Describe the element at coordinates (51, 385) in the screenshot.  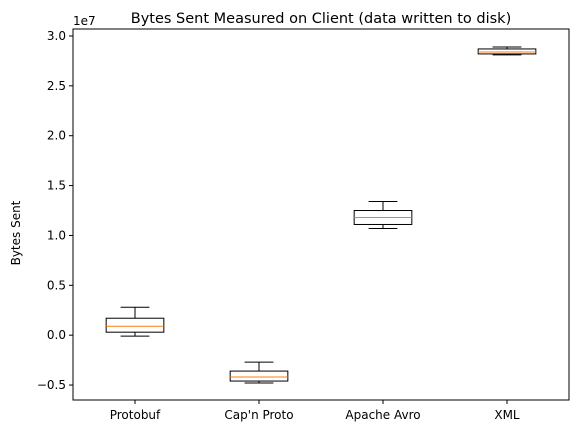
I see `y-tick-label: −0.5` at that location.